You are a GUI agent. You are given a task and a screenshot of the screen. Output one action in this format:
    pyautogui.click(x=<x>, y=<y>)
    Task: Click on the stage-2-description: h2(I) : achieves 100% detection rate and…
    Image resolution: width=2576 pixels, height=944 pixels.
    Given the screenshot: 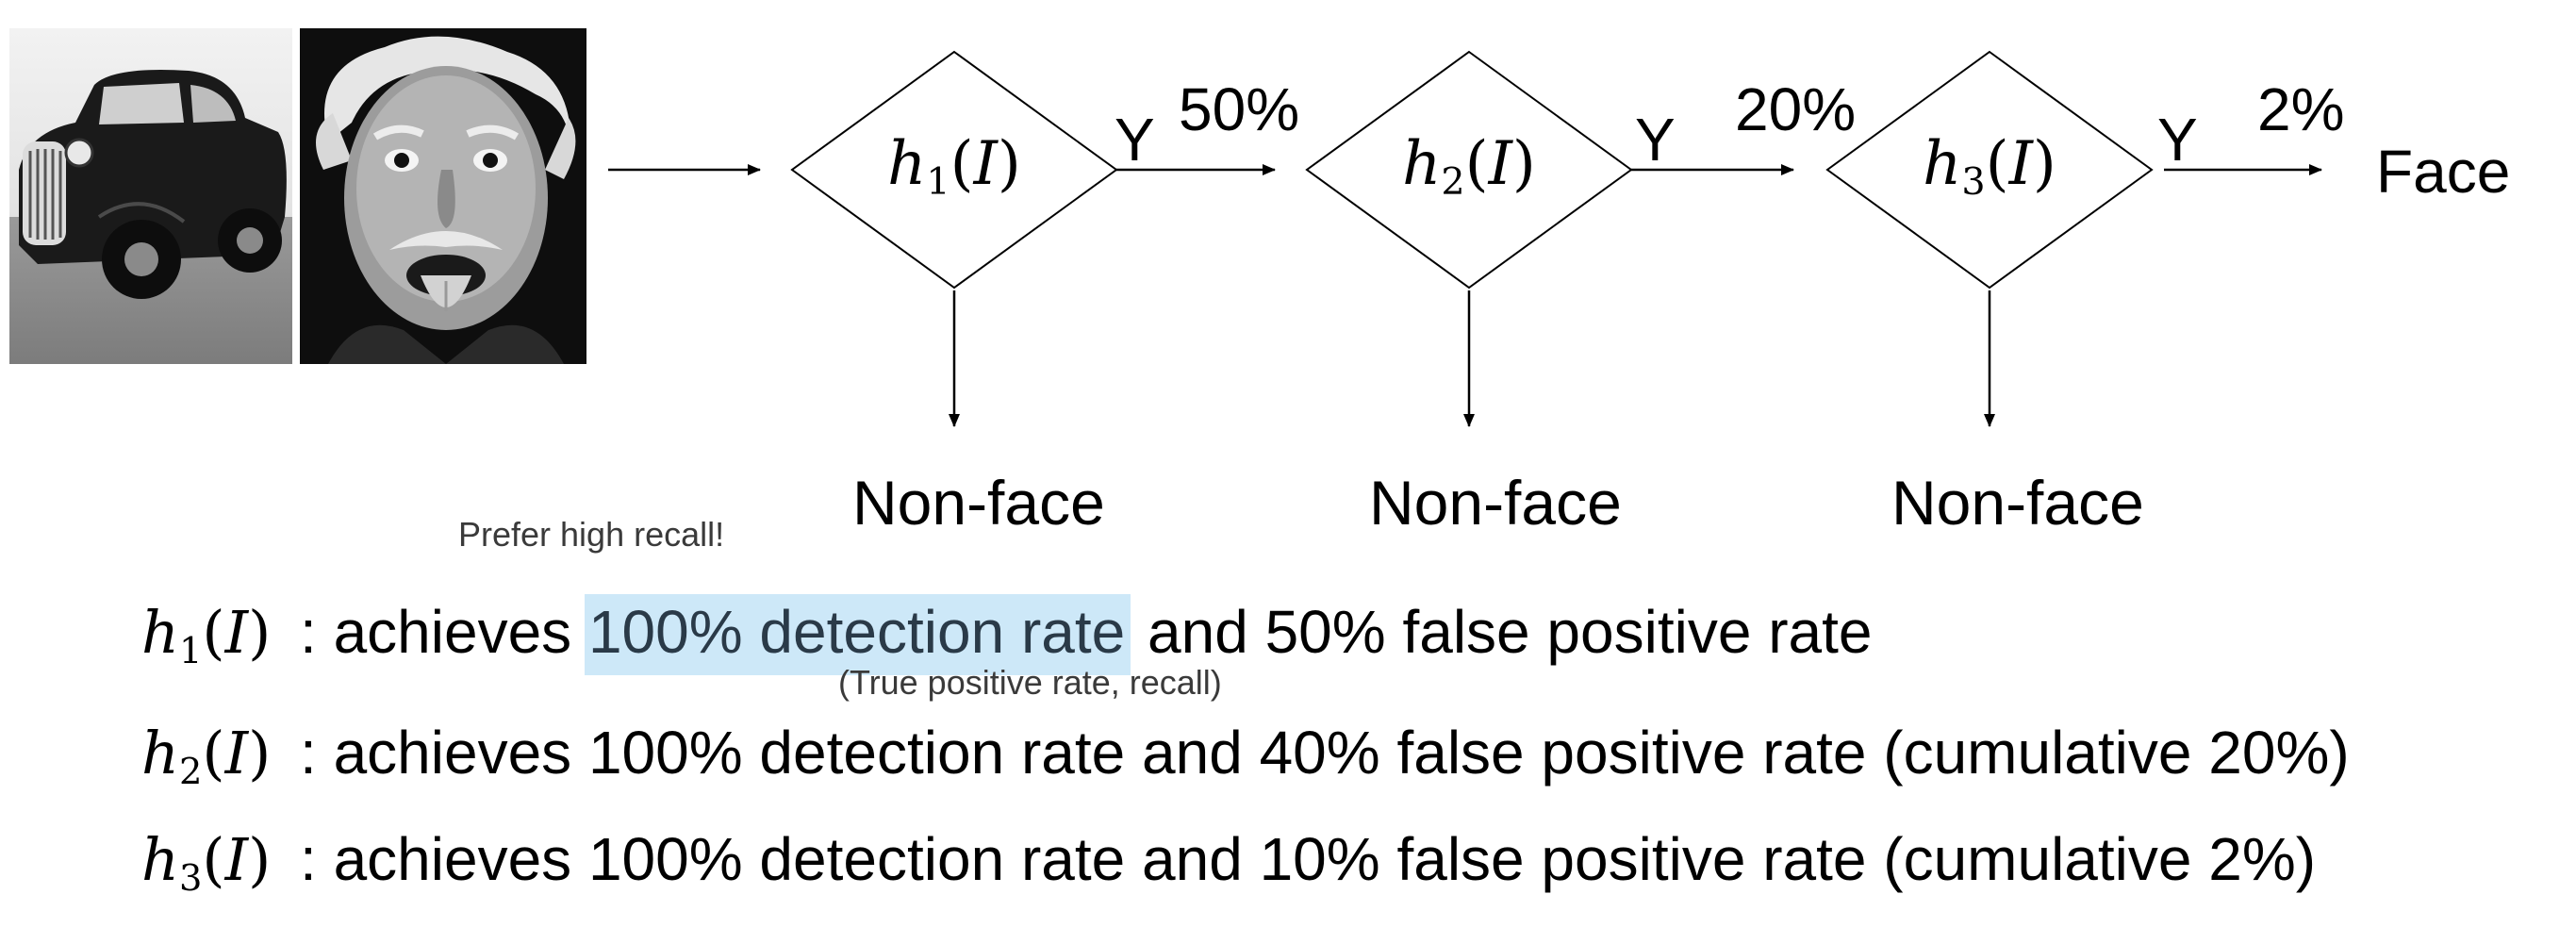 What is the action you would take?
    pyautogui.click(x=1245, y=752)
    